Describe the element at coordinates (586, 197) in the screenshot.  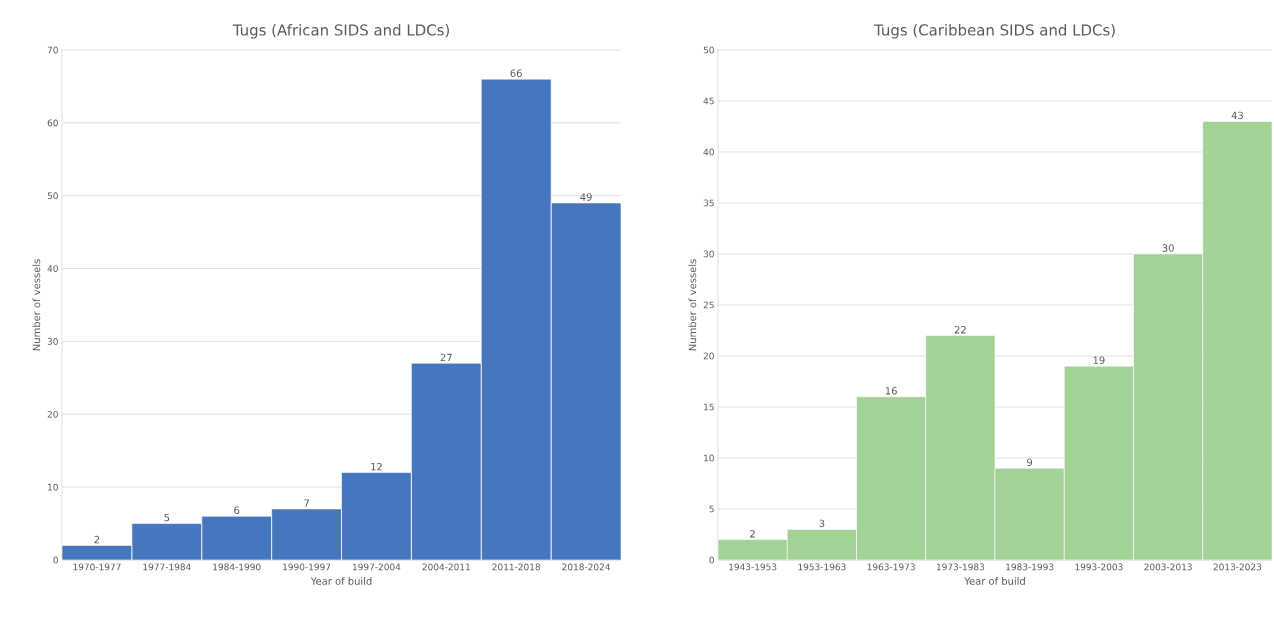
I see `data-label: 49` at that location.